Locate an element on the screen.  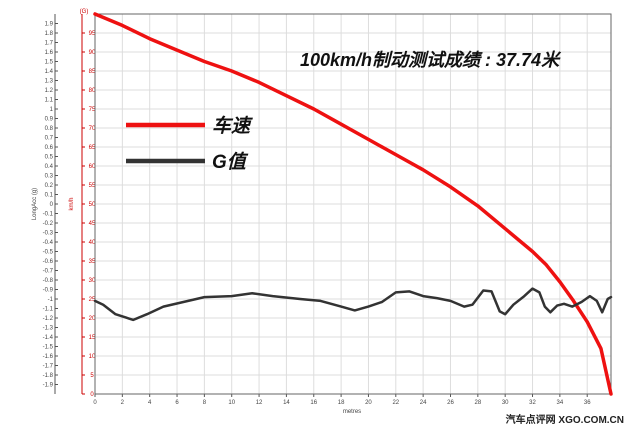
right-tick-label: 10 is located at coordinates (92, 357).